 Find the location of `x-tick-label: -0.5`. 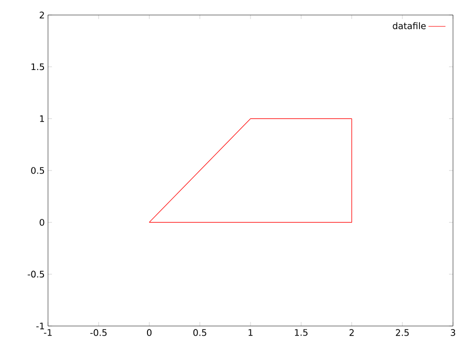

x-tick-label: -0.5 is located at coordinates (98, 332).